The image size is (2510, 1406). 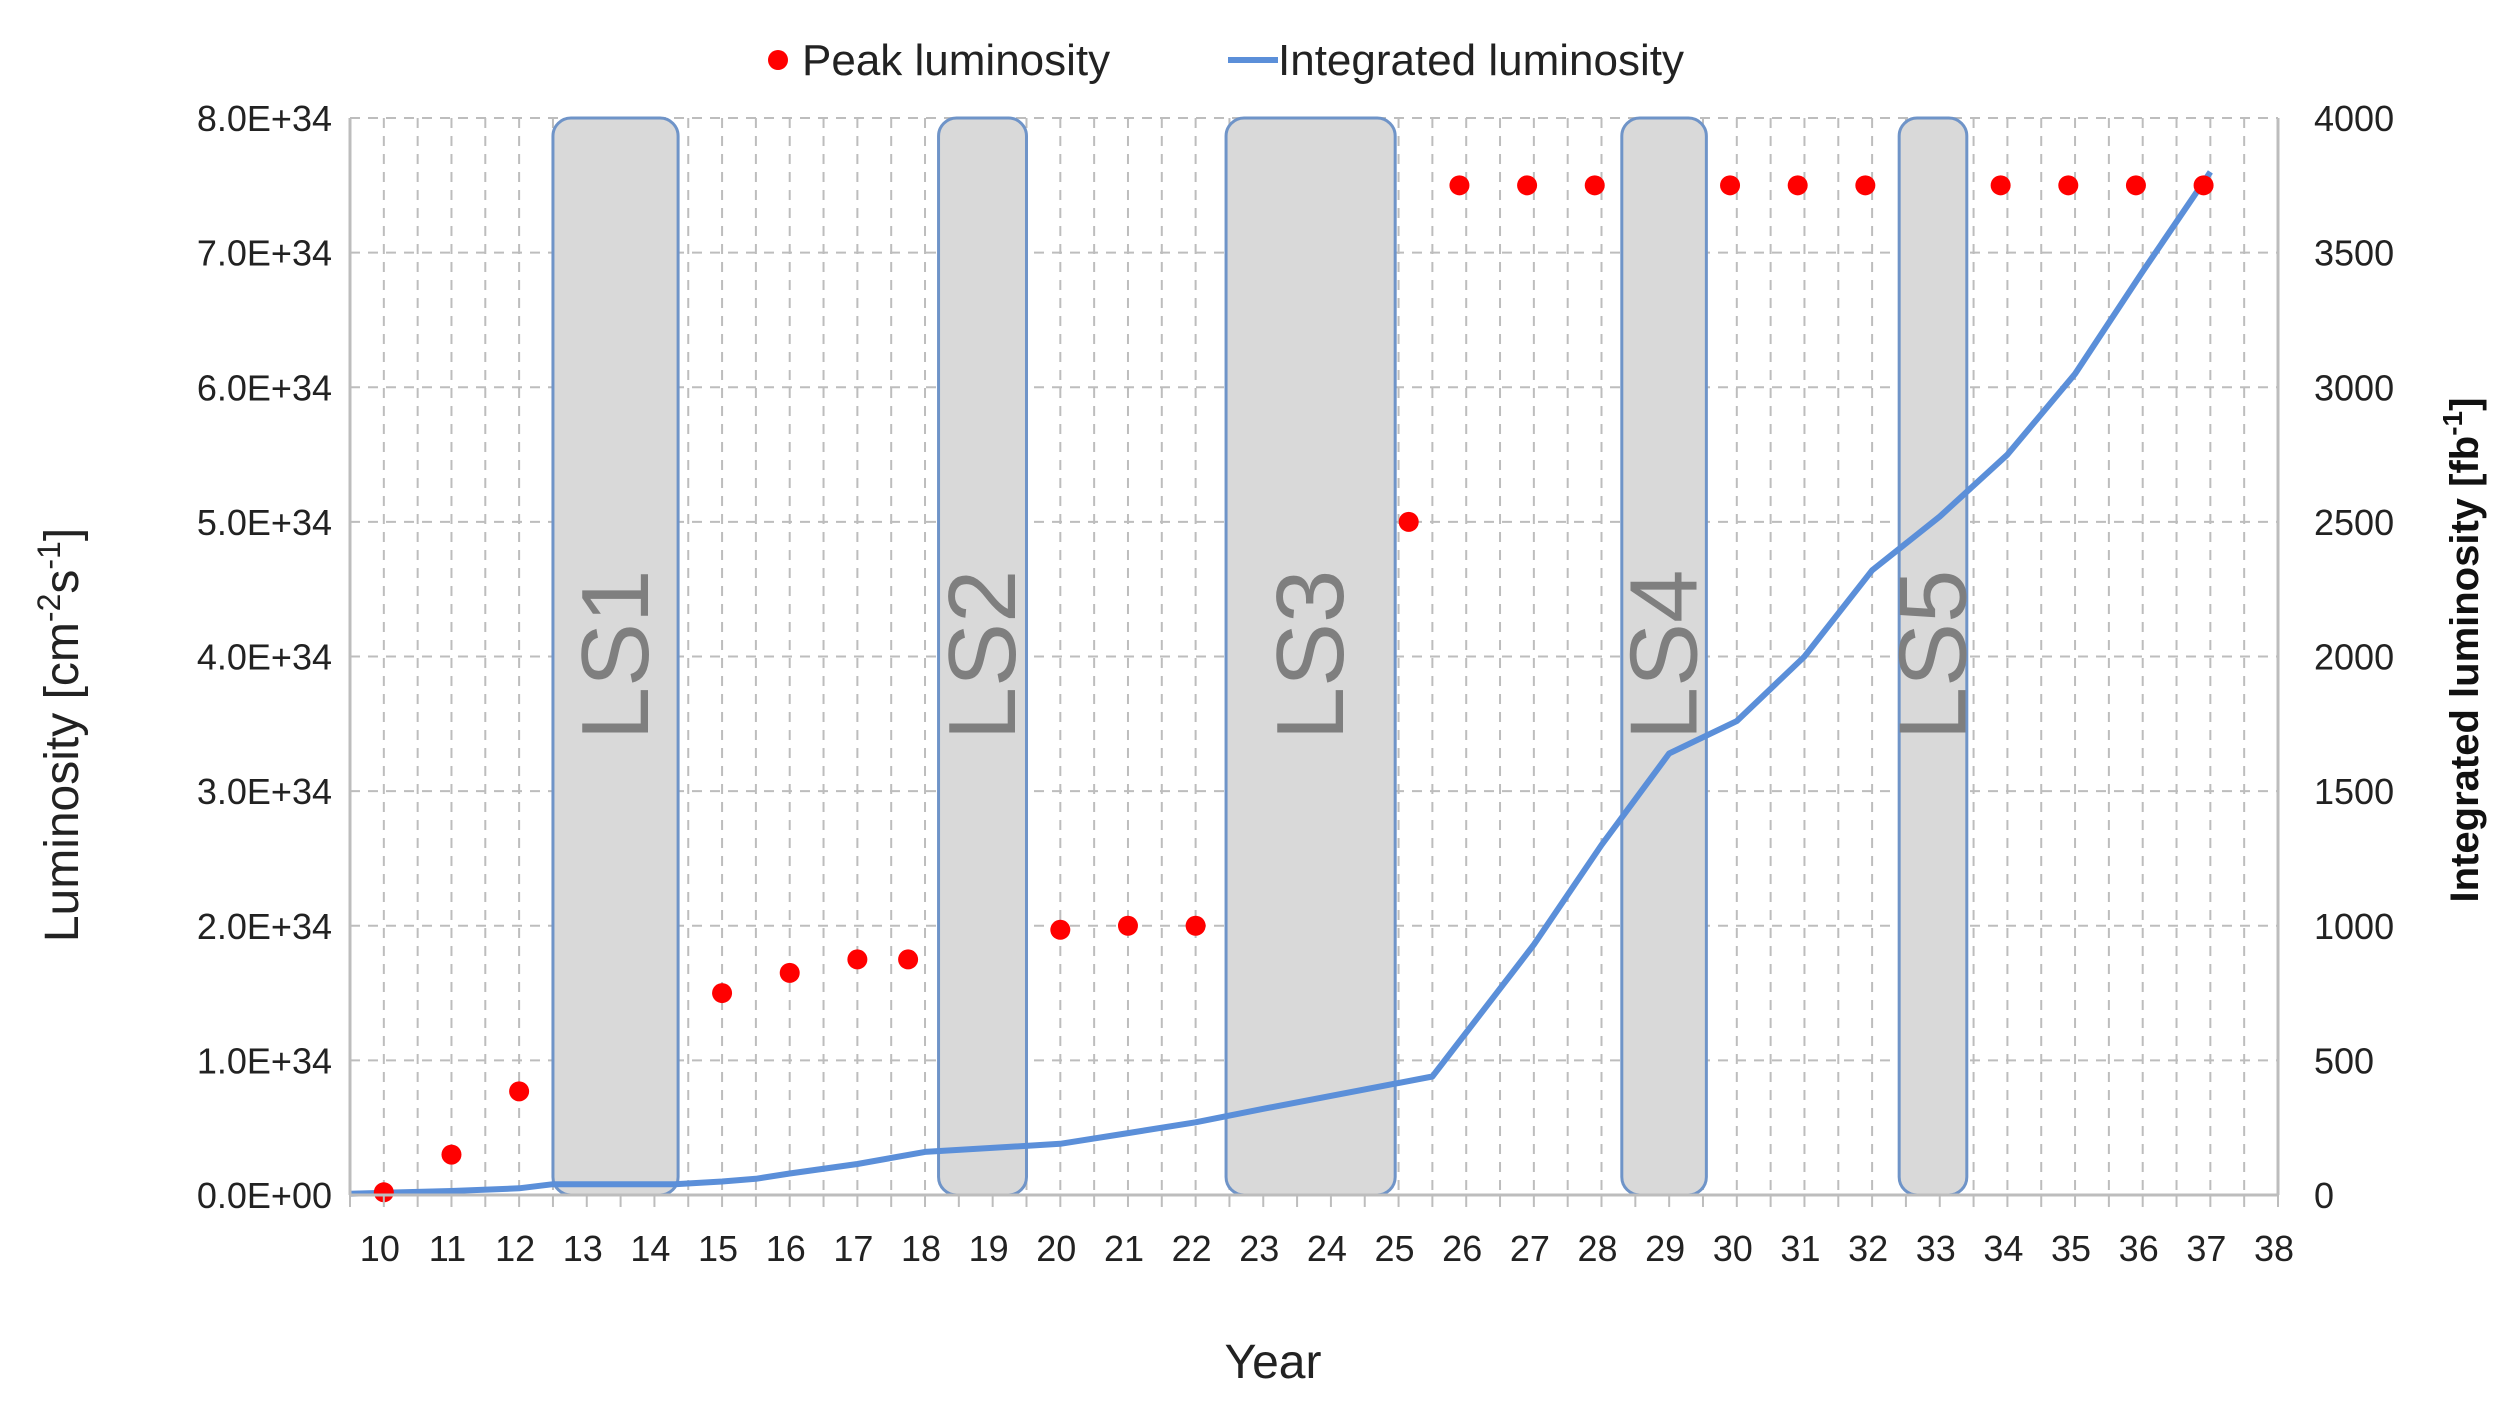 I want to click on x-tick-label: 22, so click(x=1192, y=1248).